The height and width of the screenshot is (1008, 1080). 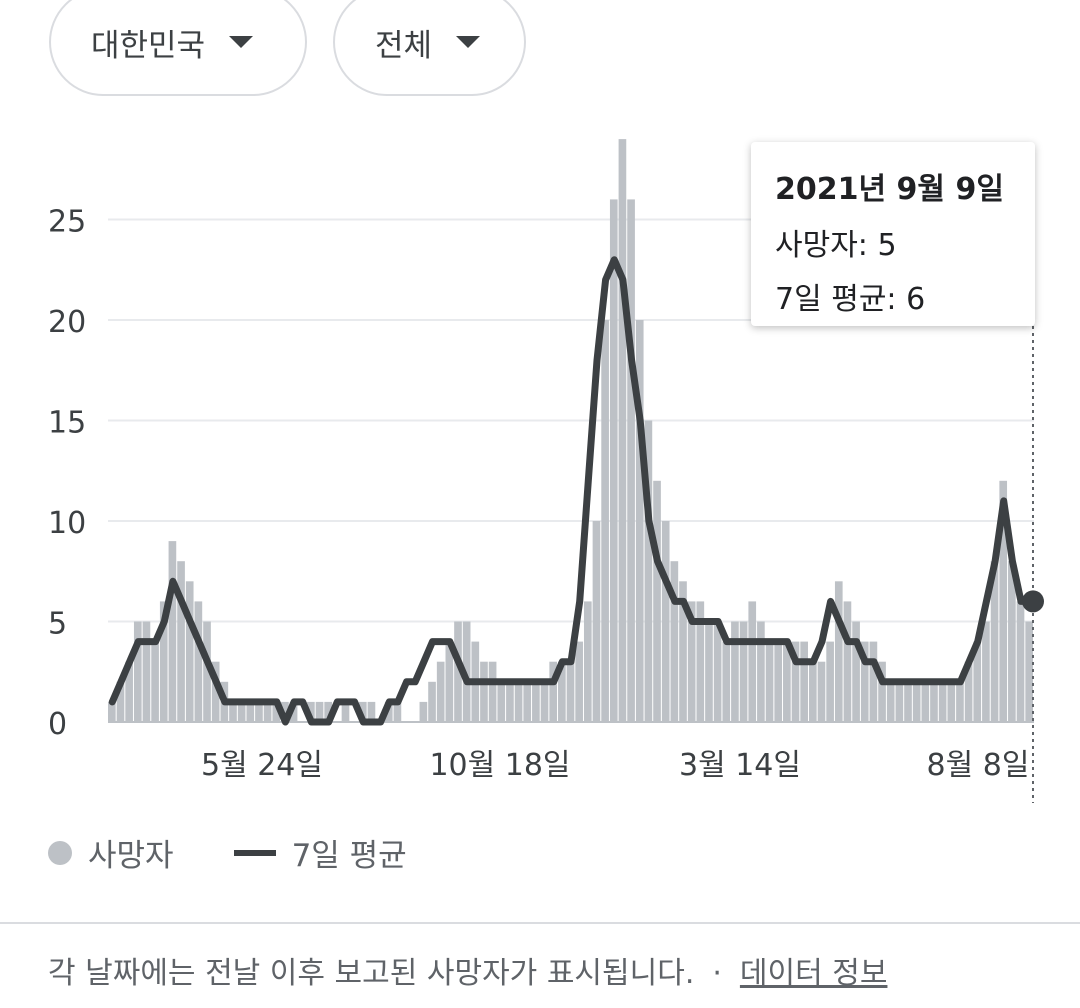 What do you see at coordinates (615, 765) in the screenshot?
I see `x-axis-labels: 5월 24일 10월 18일 3월 14일 8월 8일` at bounding box center [615, 765].